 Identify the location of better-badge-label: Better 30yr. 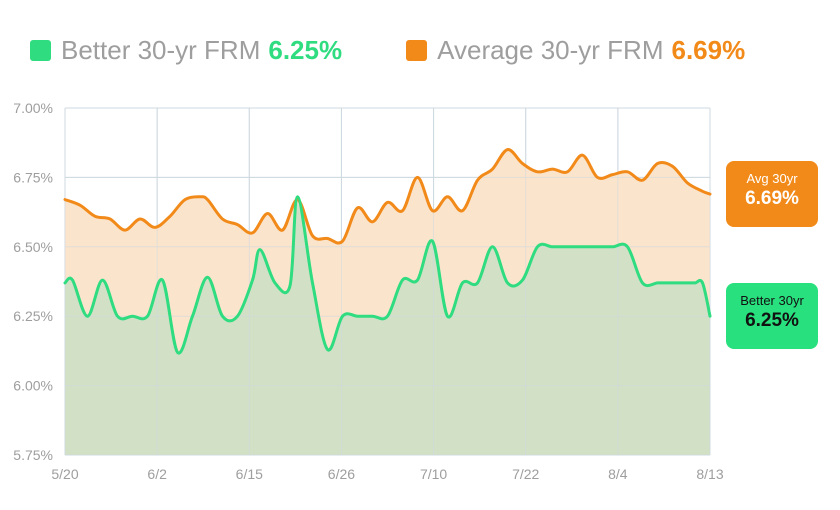
(772, 300).